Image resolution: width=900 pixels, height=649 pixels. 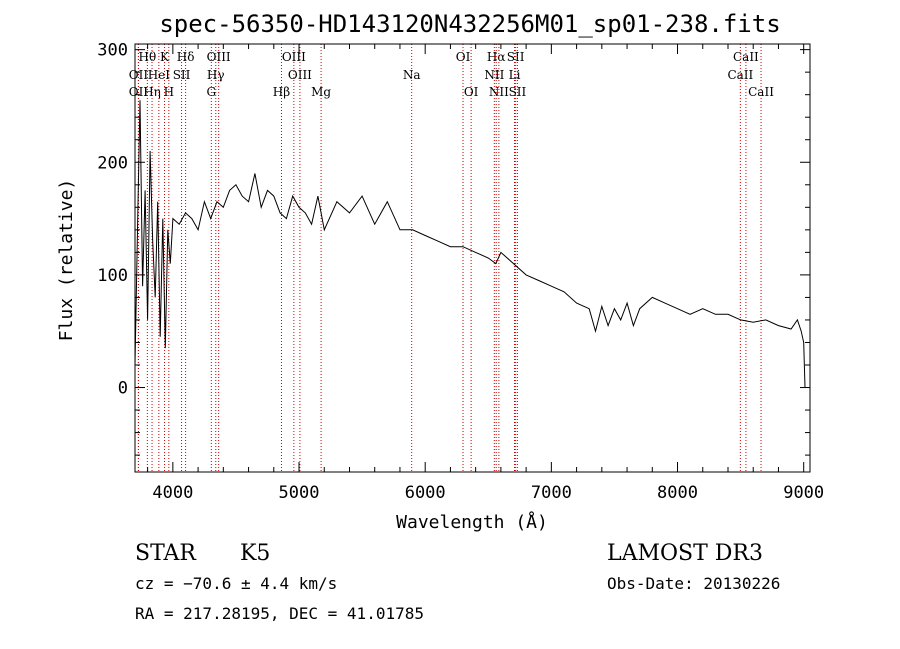 What do you see at coordinates (123, 389) in the screenshot?
I see `y-tick-label: 0` at bounding box center [123, 389].